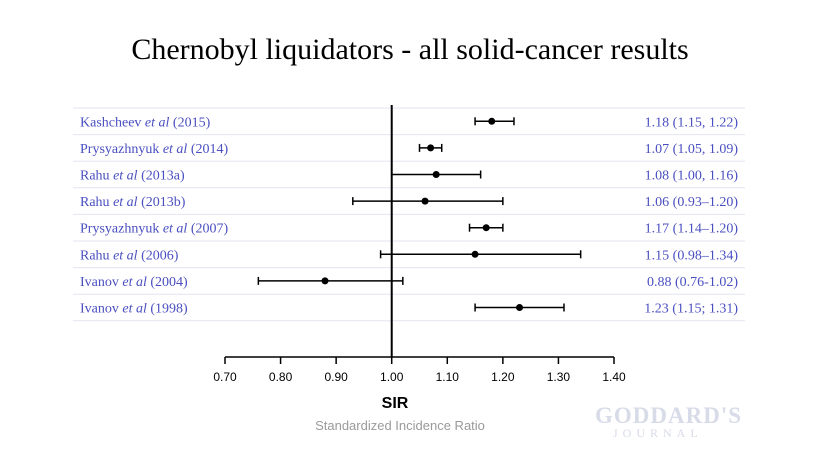 This screenshot has width=820, height=461. Describe the element at coordinates (395, 403) in the screenshot. I see `x-axis-label: SIR` at that location.